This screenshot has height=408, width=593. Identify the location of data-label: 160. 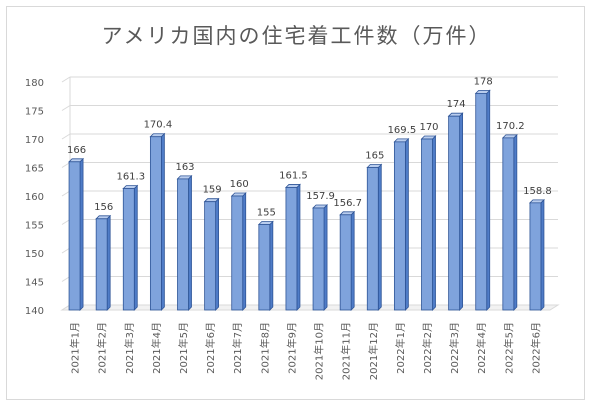
(239, 184).